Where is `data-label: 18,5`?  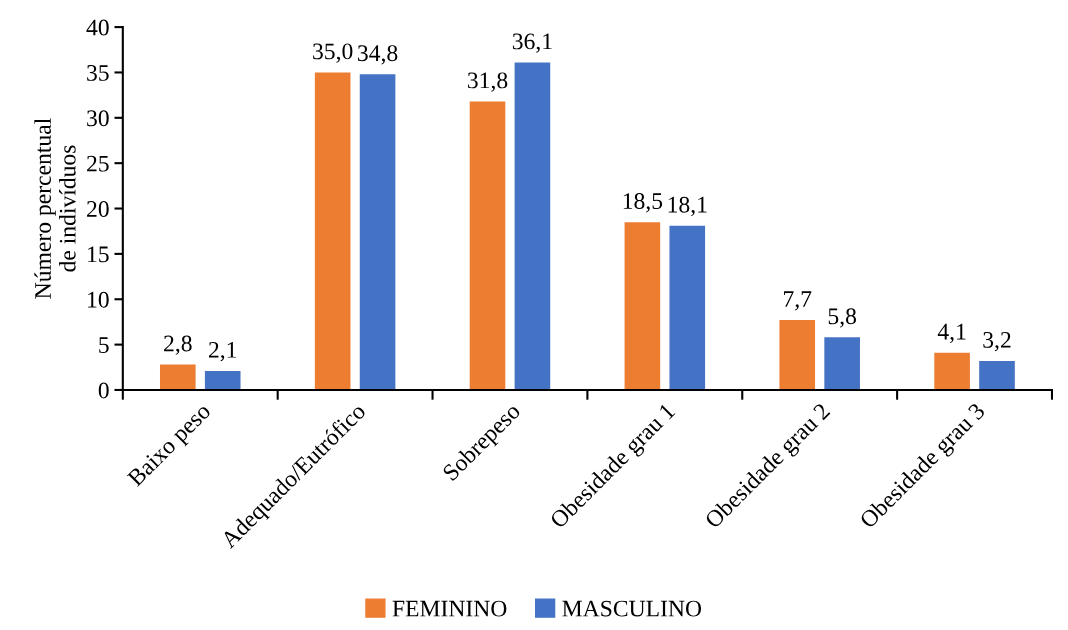 data-label: 18,5 is located at coordinates (643, 203).